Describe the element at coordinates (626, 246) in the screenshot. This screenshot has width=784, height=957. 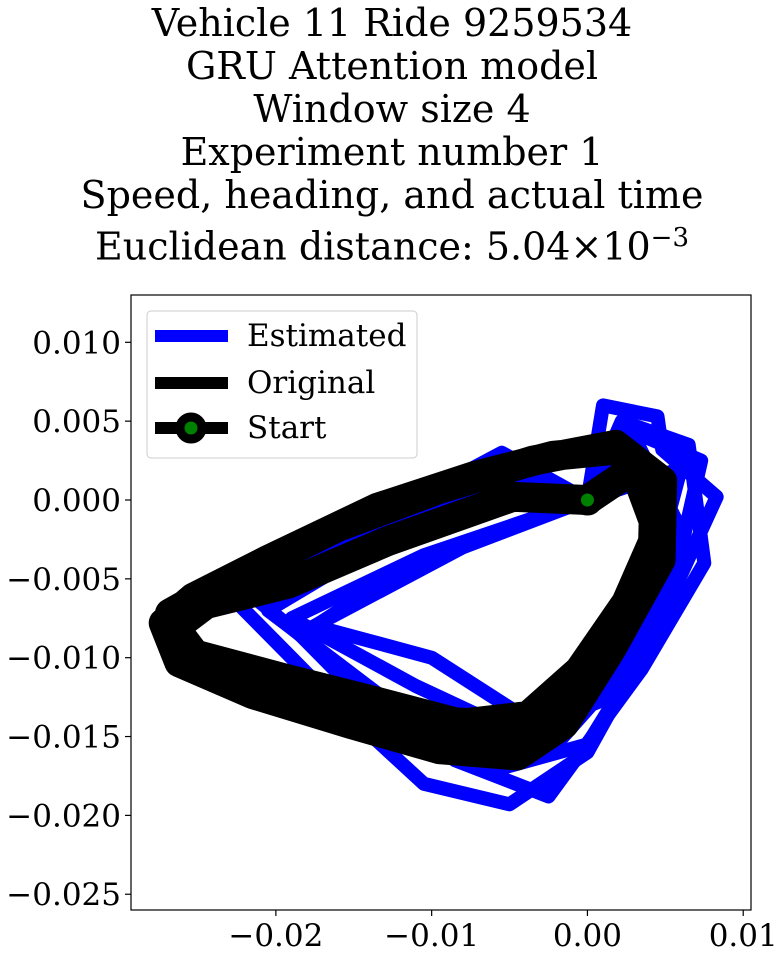
I see `distance-base: 10` at that location.